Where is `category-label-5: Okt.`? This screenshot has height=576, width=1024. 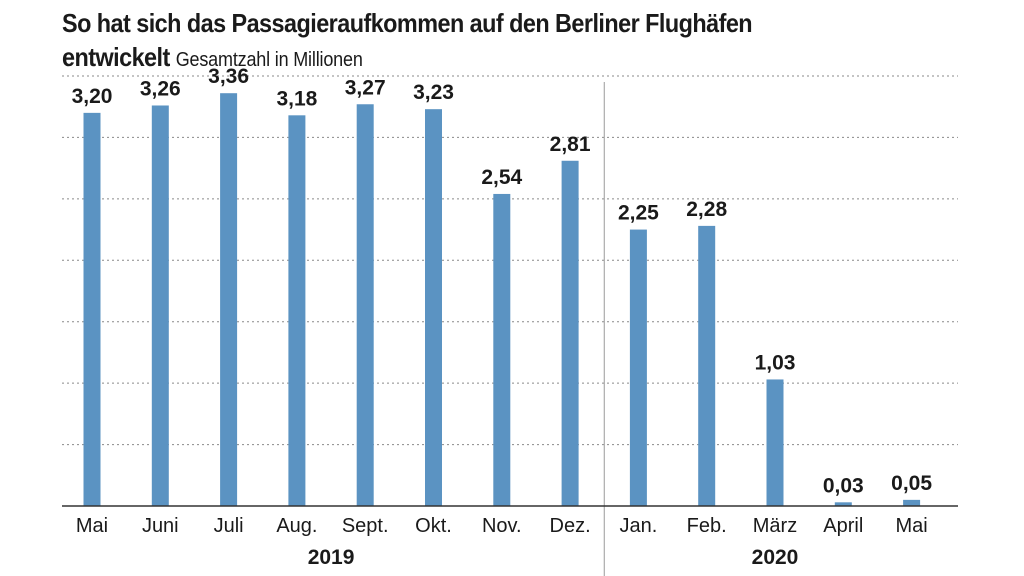 category-label-5: Okt. is located at coordinates (433, 526).